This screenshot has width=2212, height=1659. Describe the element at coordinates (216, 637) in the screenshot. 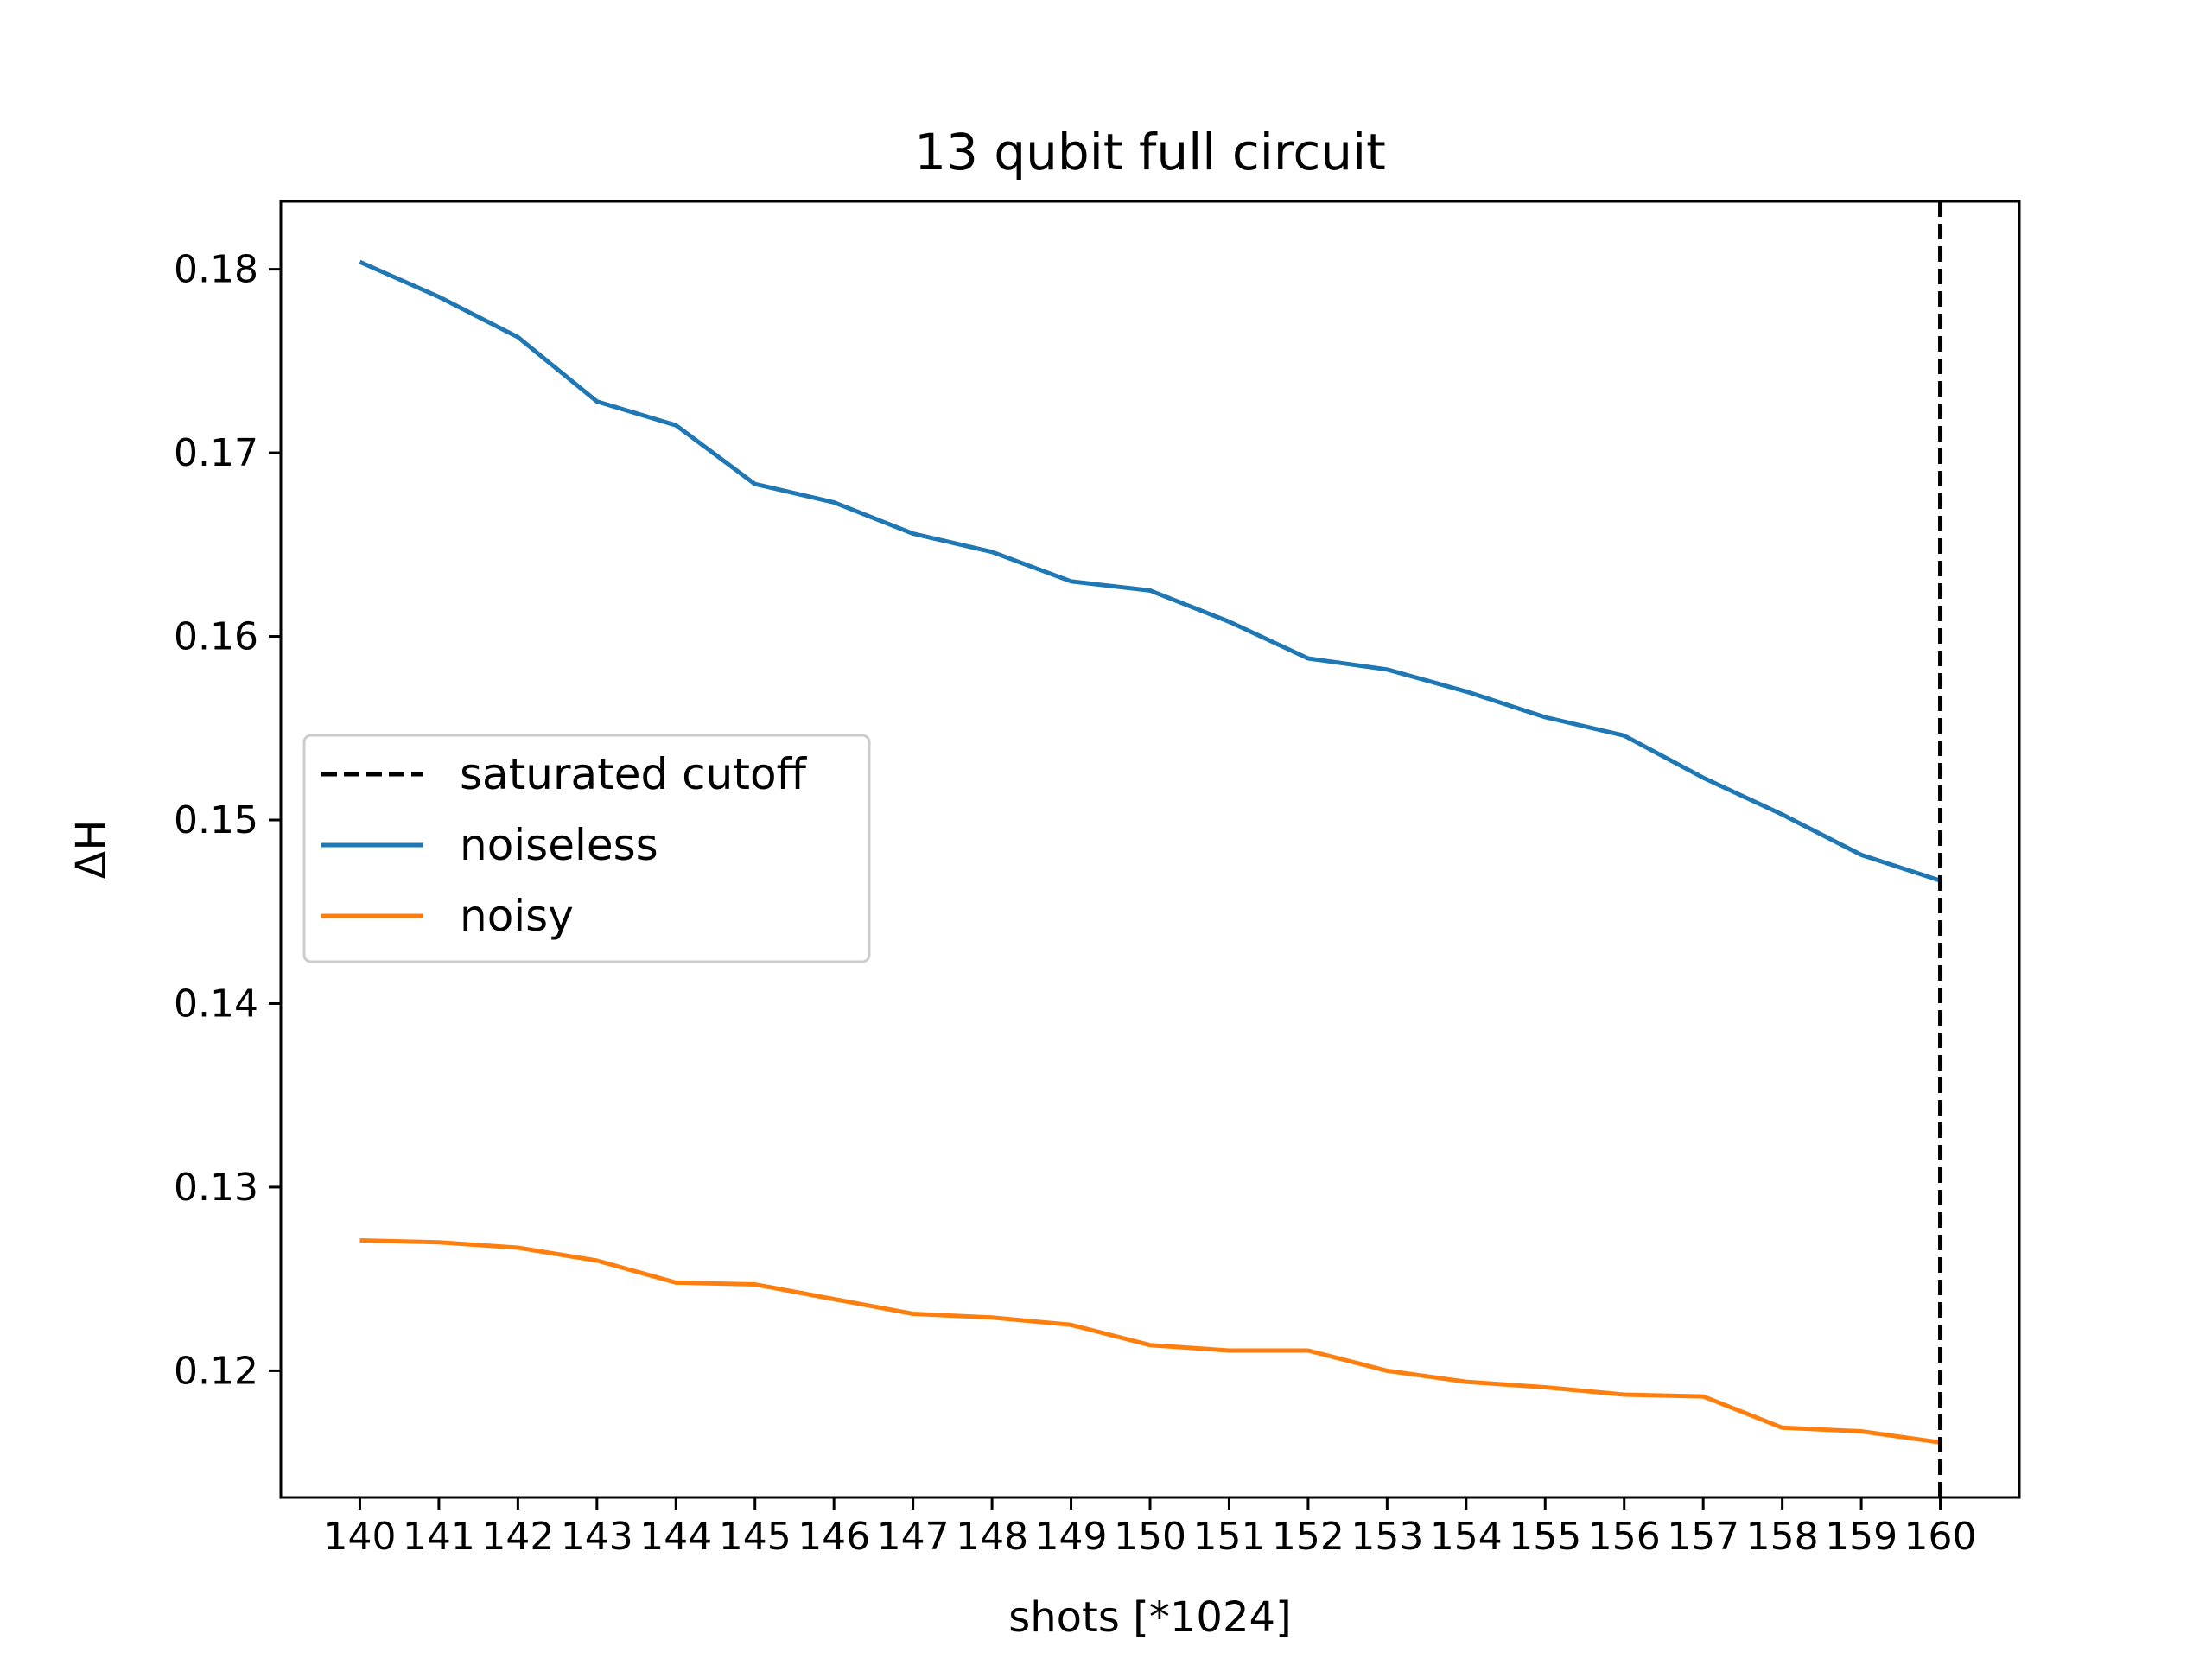

I see `y-tick-label: 0.16` at that location.